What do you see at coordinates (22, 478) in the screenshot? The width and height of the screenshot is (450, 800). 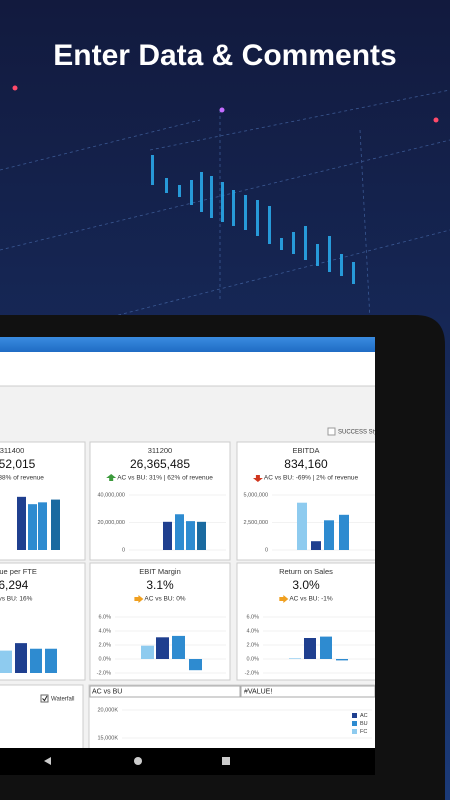 I see `card-subtitle: 14% | 38% of revenue` at bounding box center [22, 478].